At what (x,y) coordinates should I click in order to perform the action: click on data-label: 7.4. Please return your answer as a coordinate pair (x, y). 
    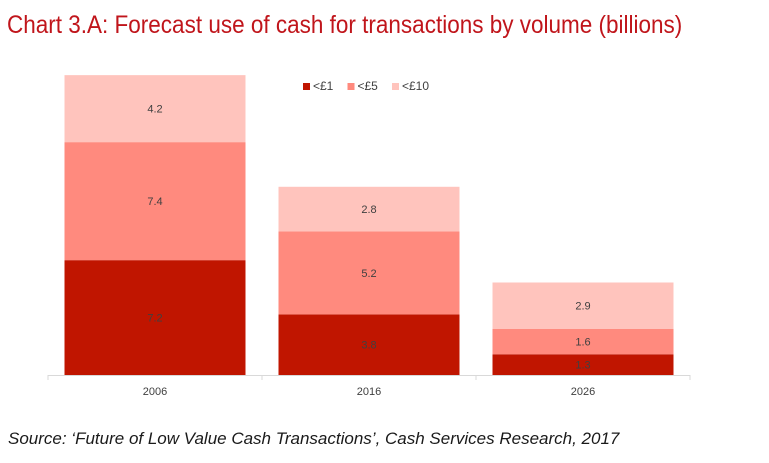
    Looking at the image, I should click on (154, 202).